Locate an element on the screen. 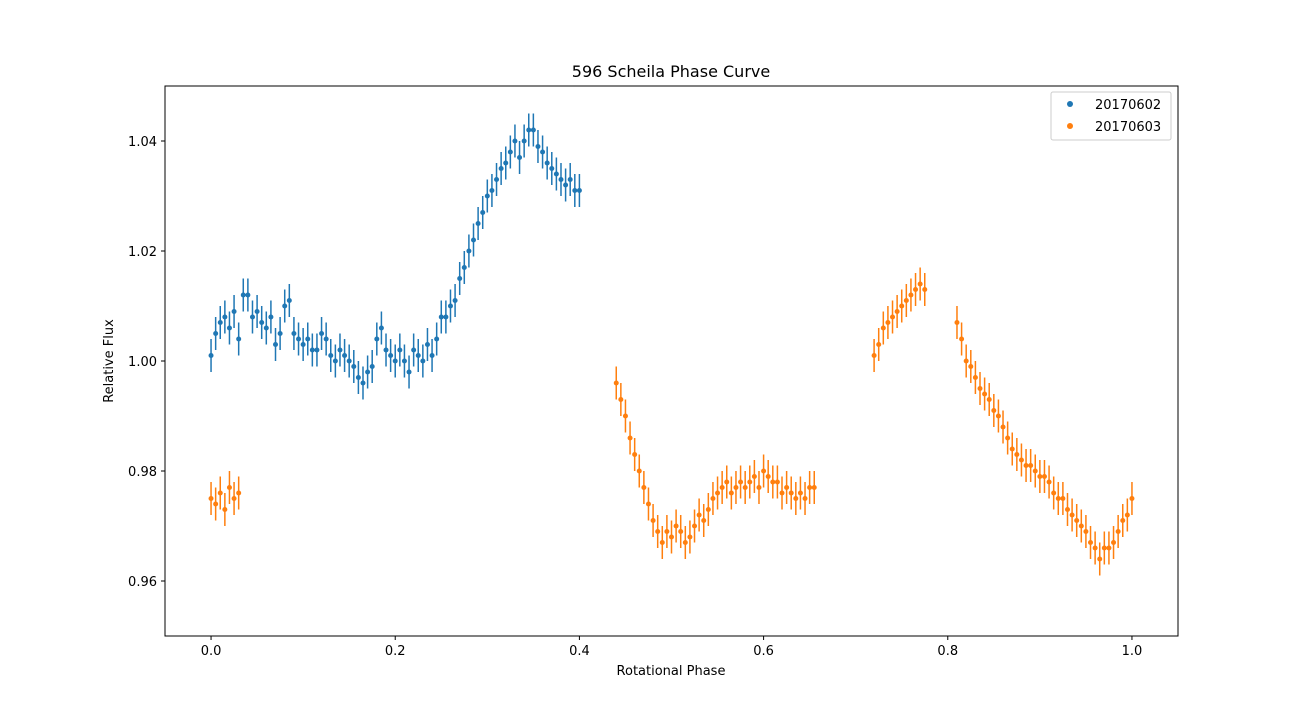  y-axis-label: Relative Flux is located at coordinates (109, 361).